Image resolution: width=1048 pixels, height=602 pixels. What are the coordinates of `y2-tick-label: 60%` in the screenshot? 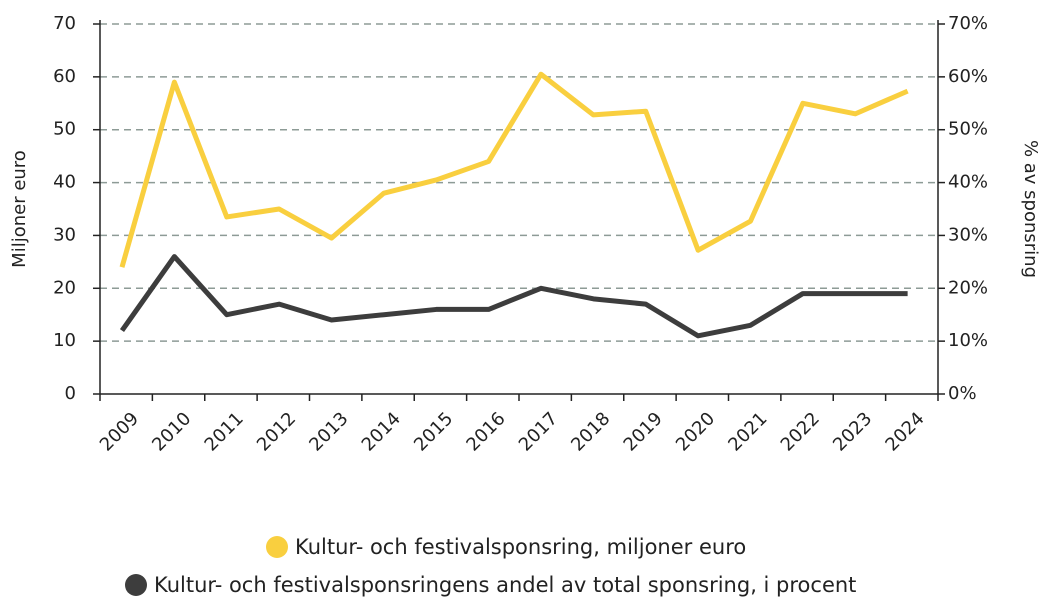 It's located at (968, 76).